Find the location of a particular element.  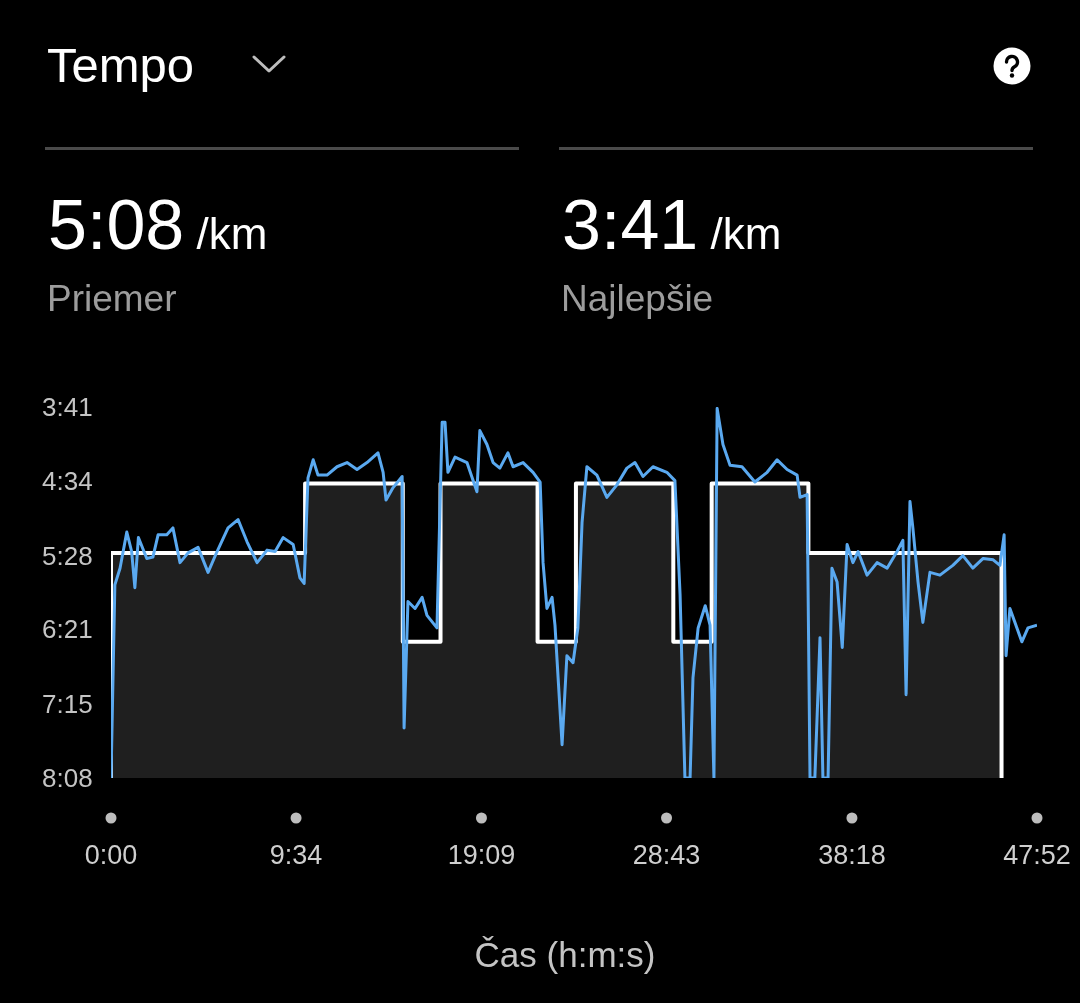

x-axis-title: Čas (h:m:s) is located at coordinates (565, 954).